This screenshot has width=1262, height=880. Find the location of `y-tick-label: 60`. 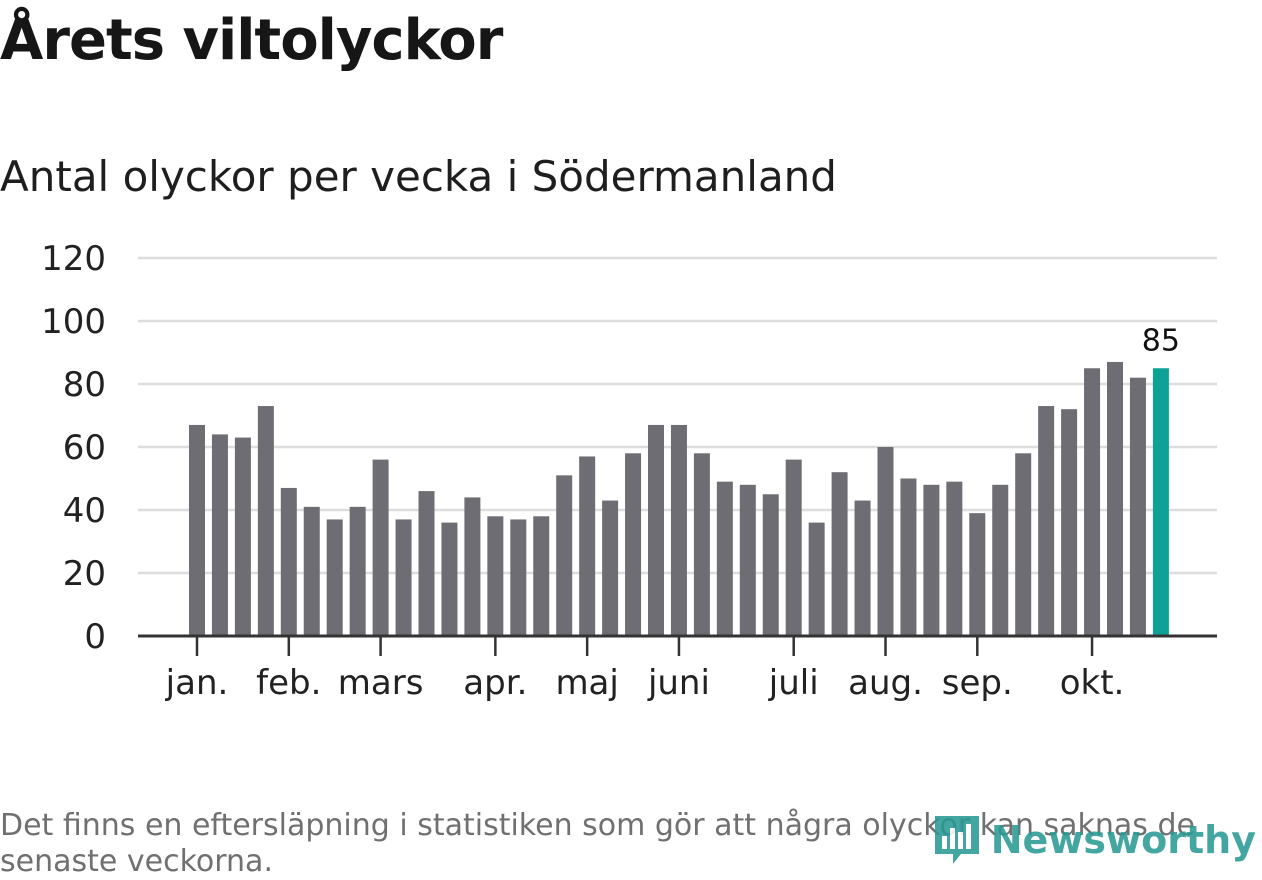

y-tick-label: 60 is located at coordinates (84, 448).